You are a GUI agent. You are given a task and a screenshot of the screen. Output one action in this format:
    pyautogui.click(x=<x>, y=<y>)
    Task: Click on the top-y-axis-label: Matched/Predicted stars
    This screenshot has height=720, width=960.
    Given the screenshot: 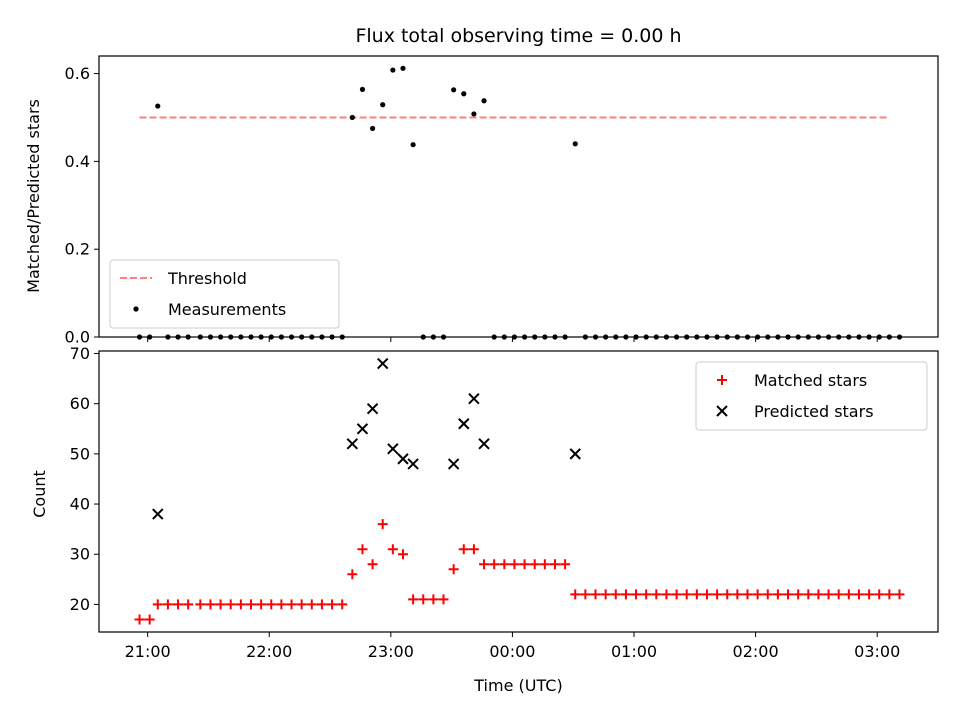 What is the action you would take?
    pyautogui.click(x=33, y=196)
    